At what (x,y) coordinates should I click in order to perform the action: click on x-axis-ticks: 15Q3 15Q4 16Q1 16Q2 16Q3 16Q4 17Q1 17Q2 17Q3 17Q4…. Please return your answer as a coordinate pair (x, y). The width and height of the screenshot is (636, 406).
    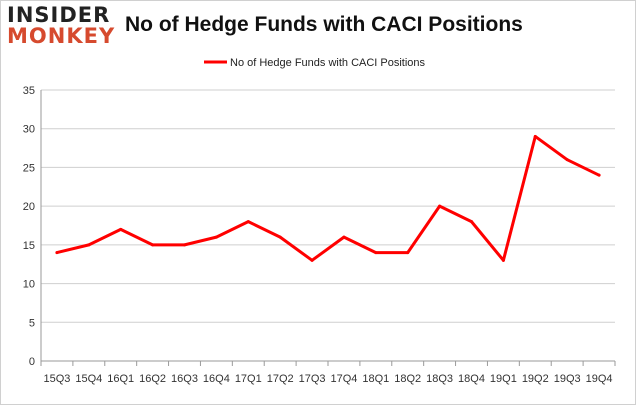
    Looking at the image, I should click on (328, 373).